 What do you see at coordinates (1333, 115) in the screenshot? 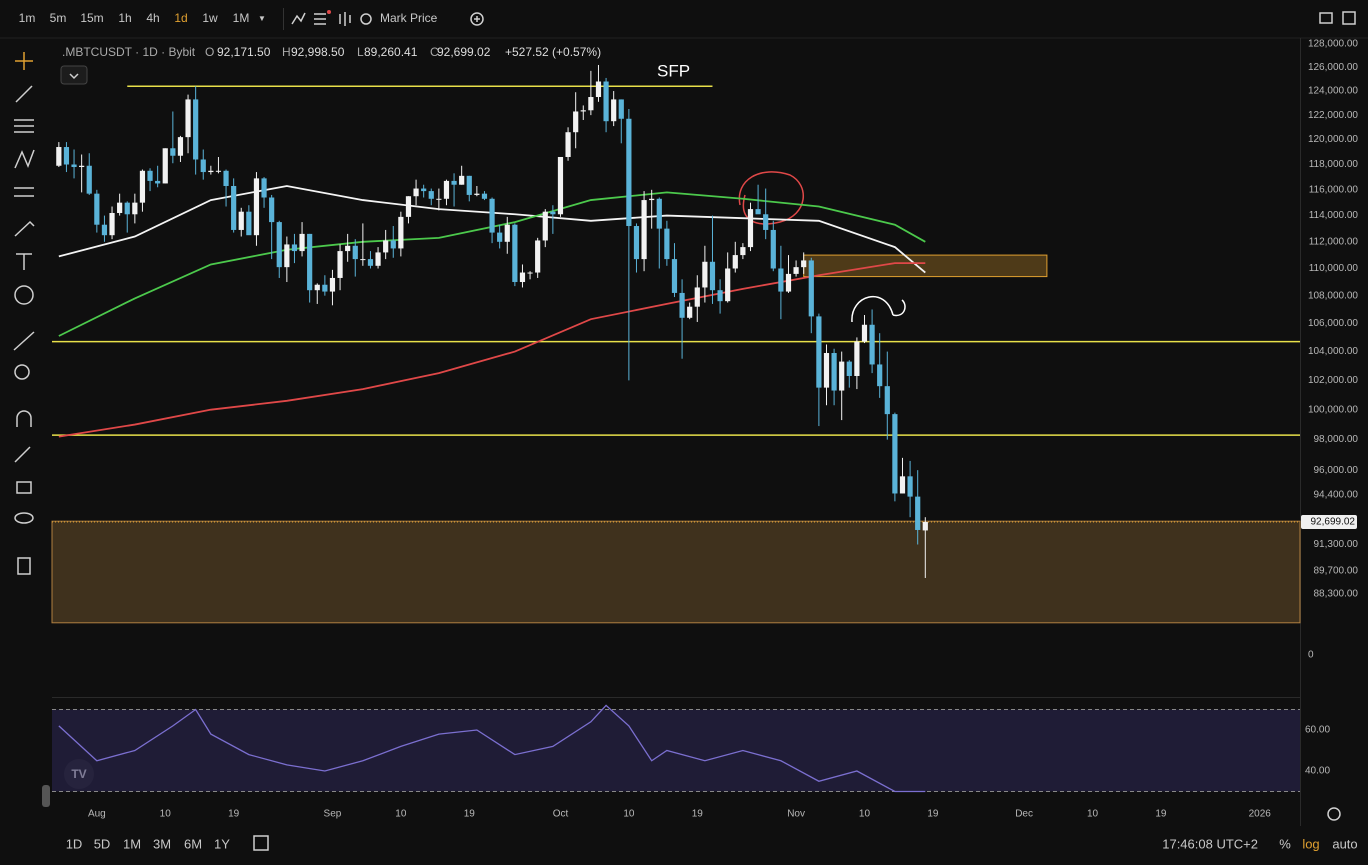
I see `y-tick-label: 122,000.00` at bounding box center [1333, 115].